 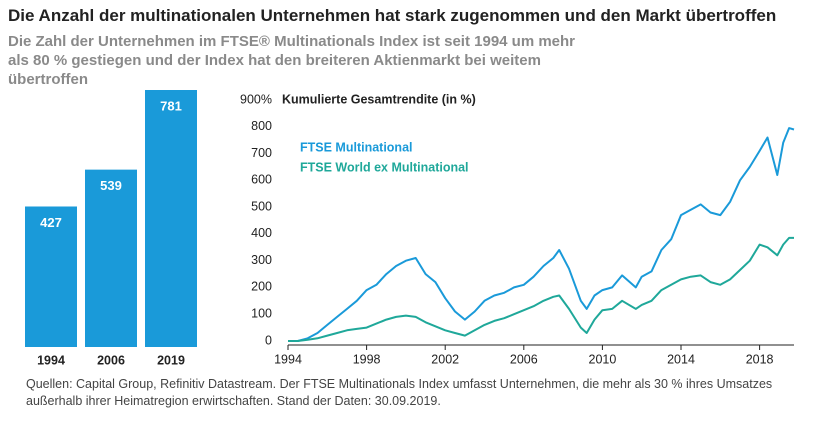 I want to click on y-tick-label: 200, so click(x=261, y=287).